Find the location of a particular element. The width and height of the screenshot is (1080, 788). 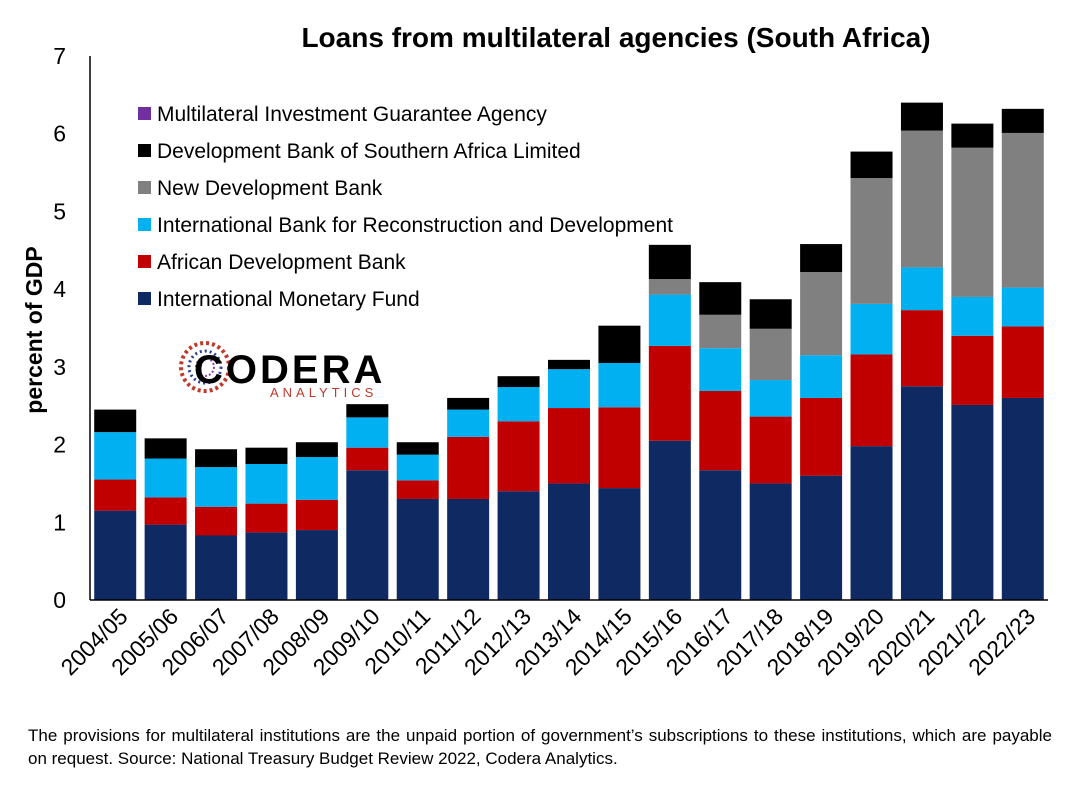

y-tick-label: 0 is located at coordinates (59, 600).